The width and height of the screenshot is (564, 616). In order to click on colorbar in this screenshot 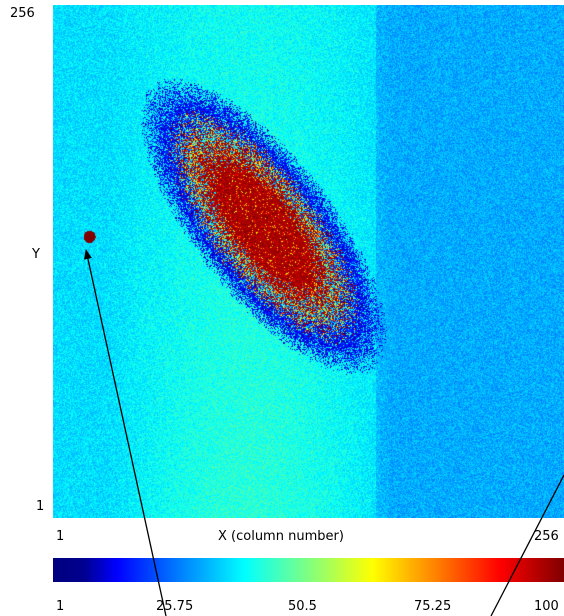, I will do `click(308, 570)`.